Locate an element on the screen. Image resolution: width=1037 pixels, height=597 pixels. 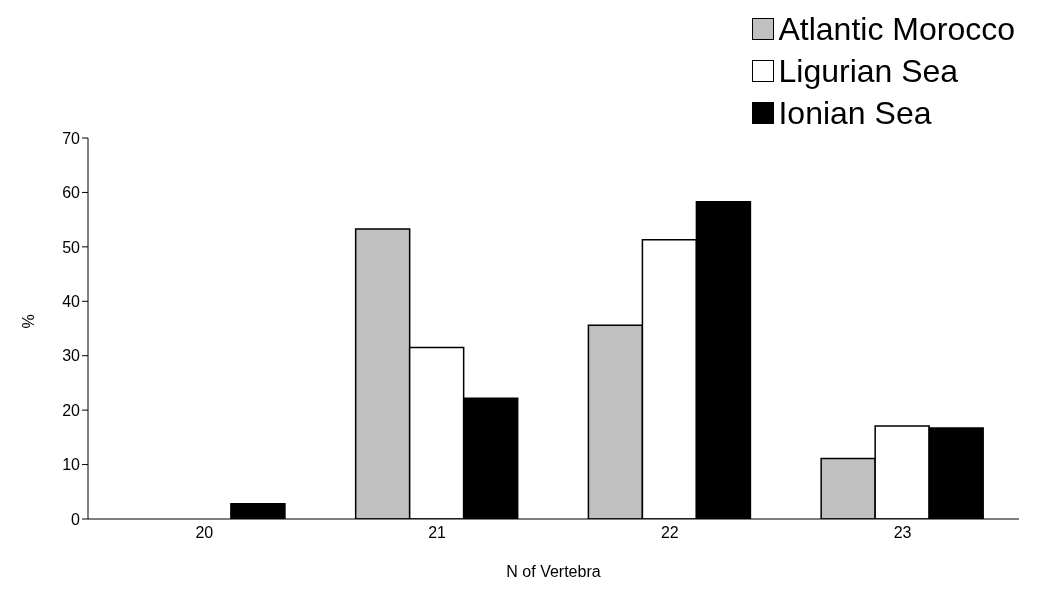
x-tick-label: 21 is located at coordinates (437, 533).